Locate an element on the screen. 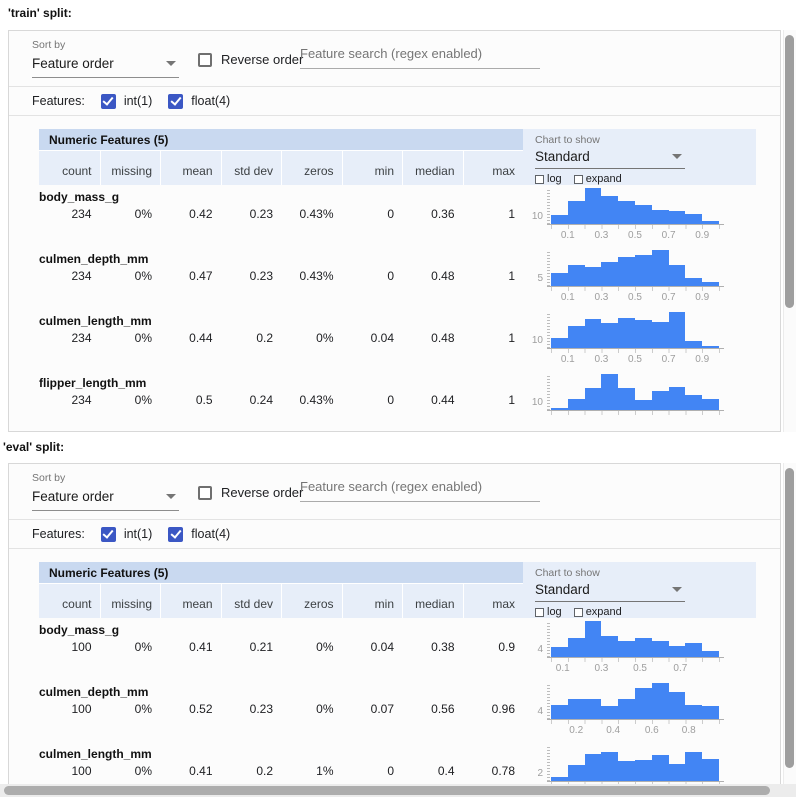 The image size is (796, 797). cell-zeros: 0% is located at coordinates (325, 647).